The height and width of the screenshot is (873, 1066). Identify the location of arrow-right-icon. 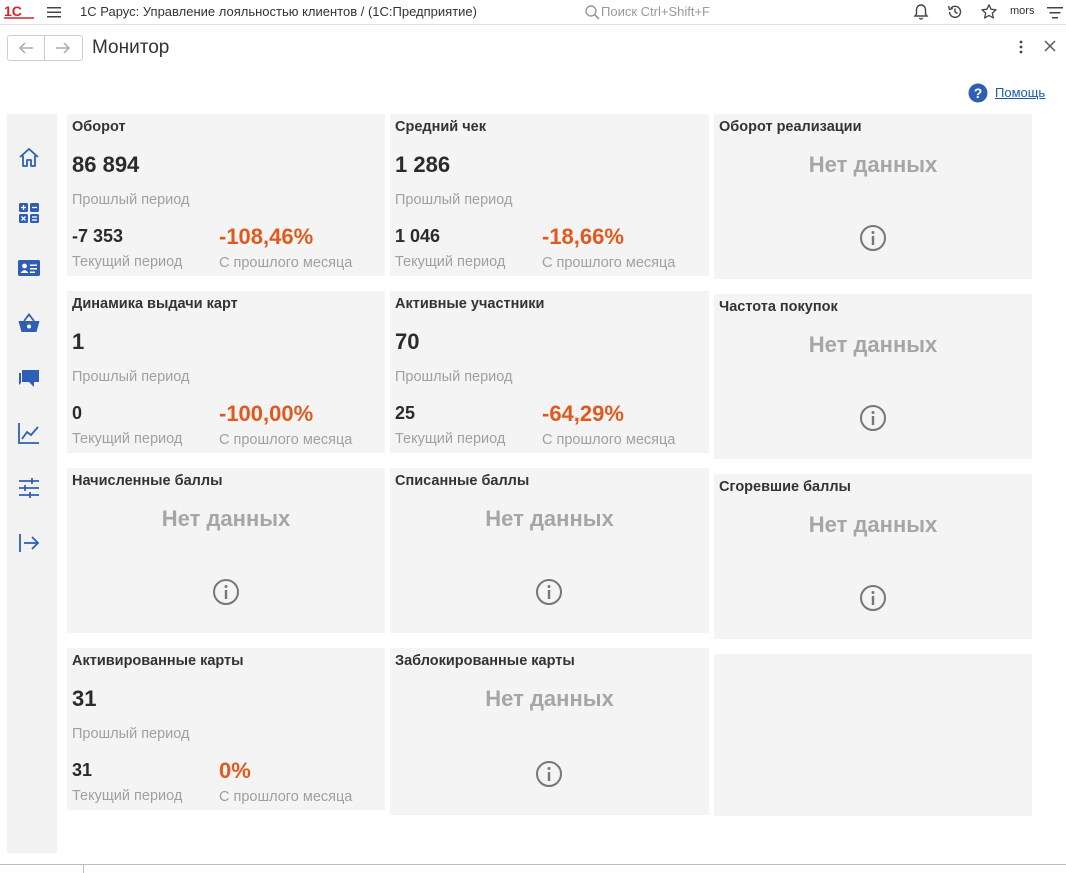
(63, 48).